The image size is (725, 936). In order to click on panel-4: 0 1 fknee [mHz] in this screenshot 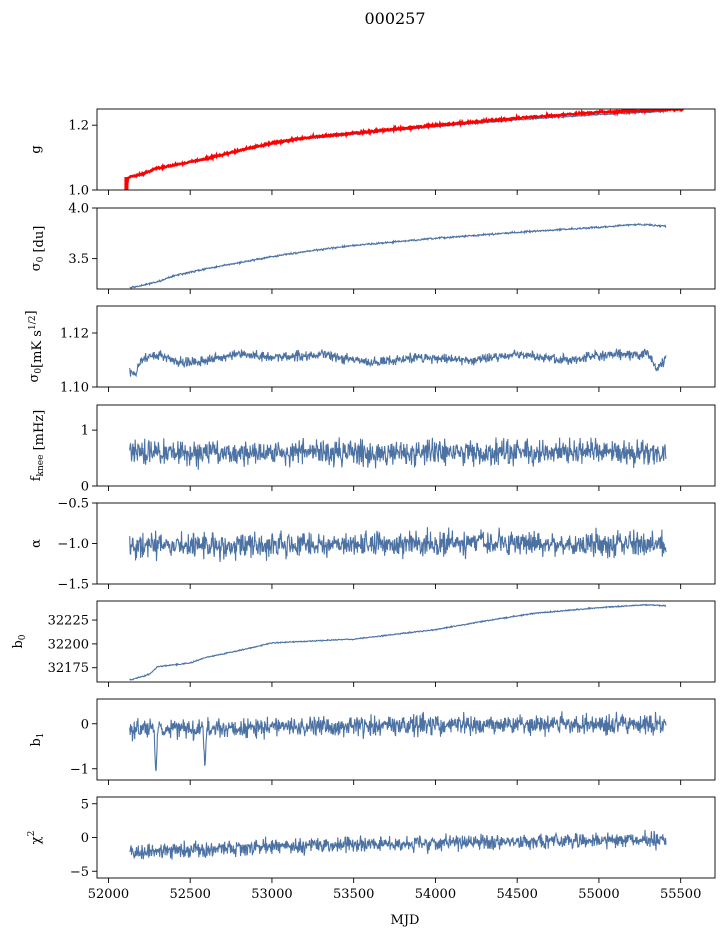, I will do `click(372, 449)`.